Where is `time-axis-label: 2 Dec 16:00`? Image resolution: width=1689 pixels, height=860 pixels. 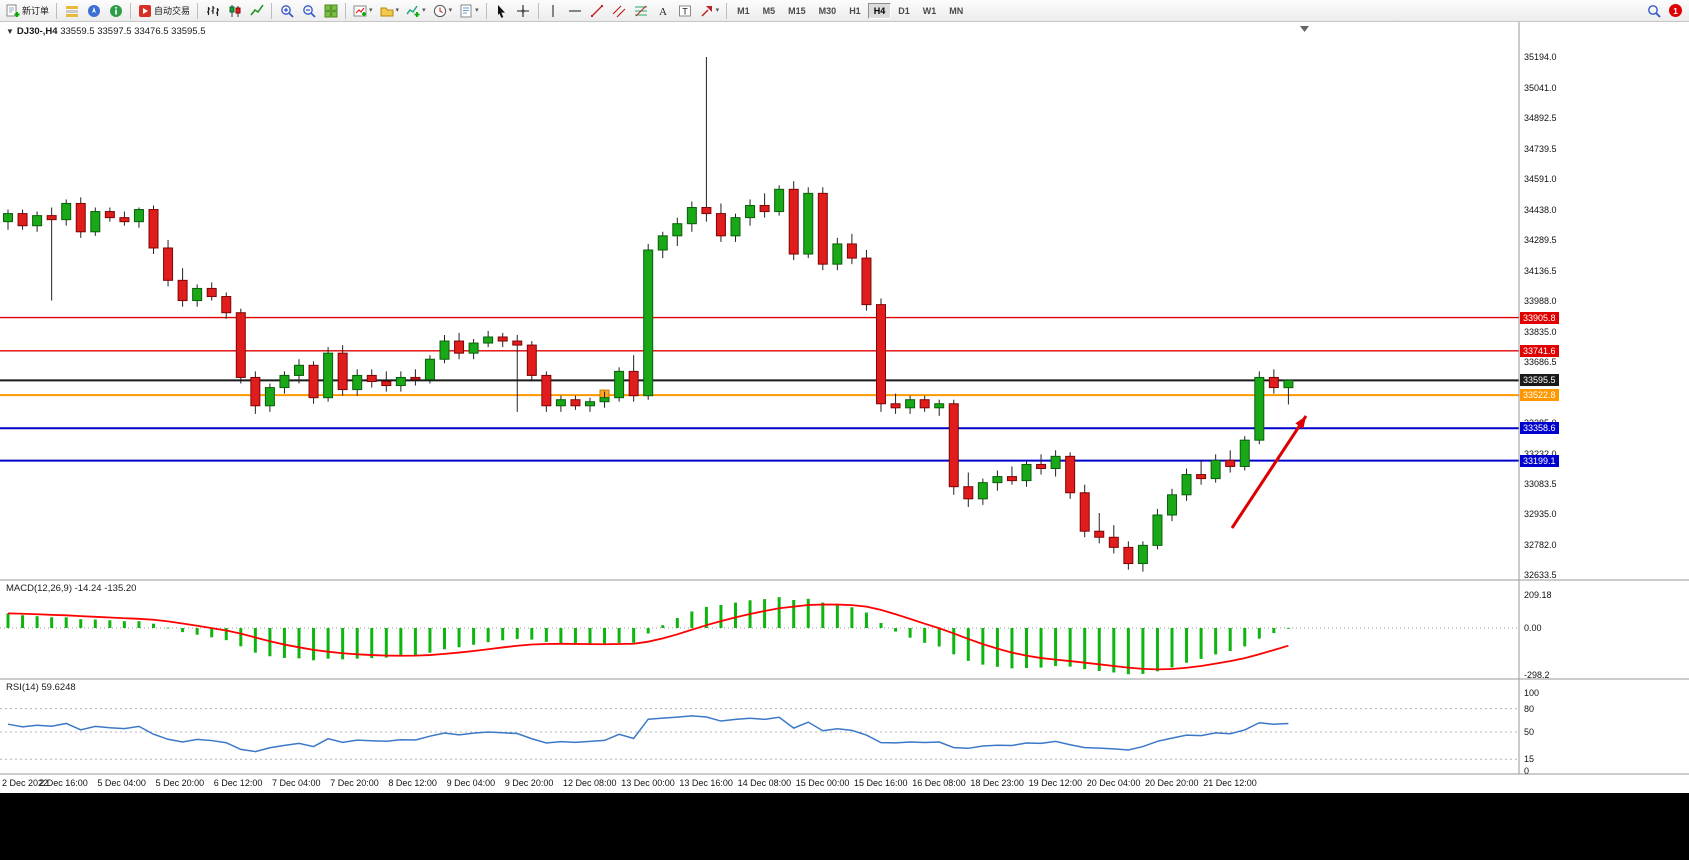
time-axis-label: 2 Dec 16:00 is located at coordinates (63, 783).